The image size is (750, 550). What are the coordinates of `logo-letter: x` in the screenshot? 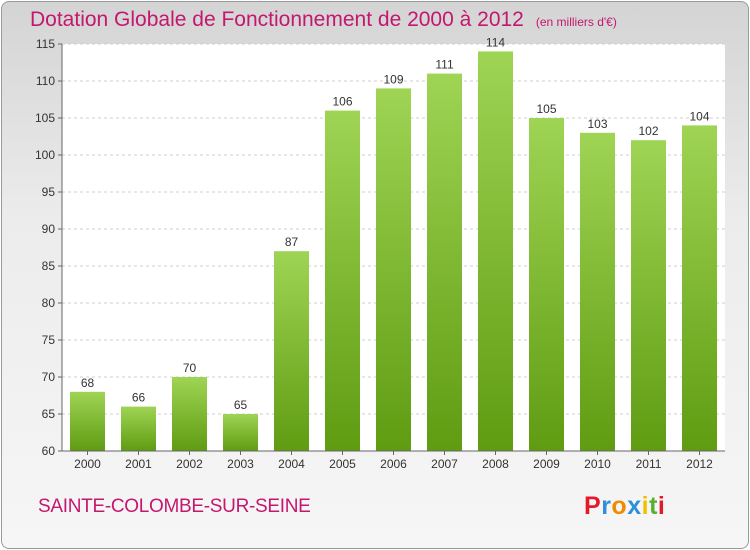 It's located at (634, 506).